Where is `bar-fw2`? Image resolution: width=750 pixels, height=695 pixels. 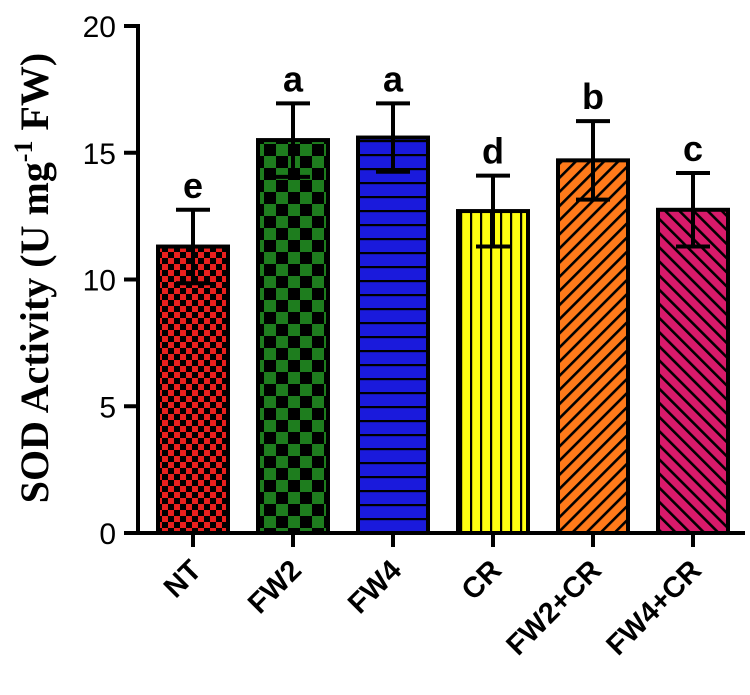
bar-fw2 is located at coordinates (293, 336).